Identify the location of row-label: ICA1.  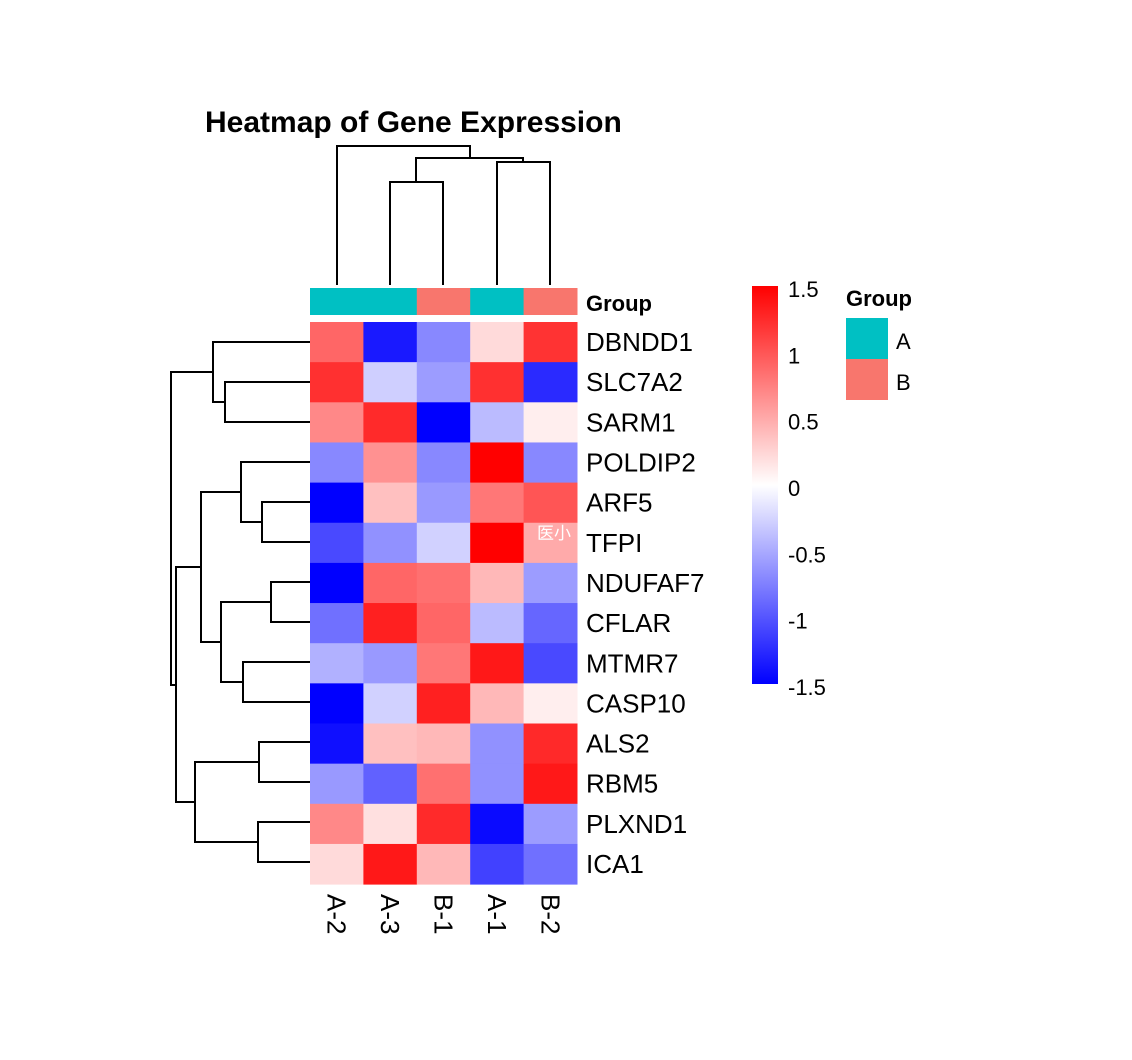
(615, 864).